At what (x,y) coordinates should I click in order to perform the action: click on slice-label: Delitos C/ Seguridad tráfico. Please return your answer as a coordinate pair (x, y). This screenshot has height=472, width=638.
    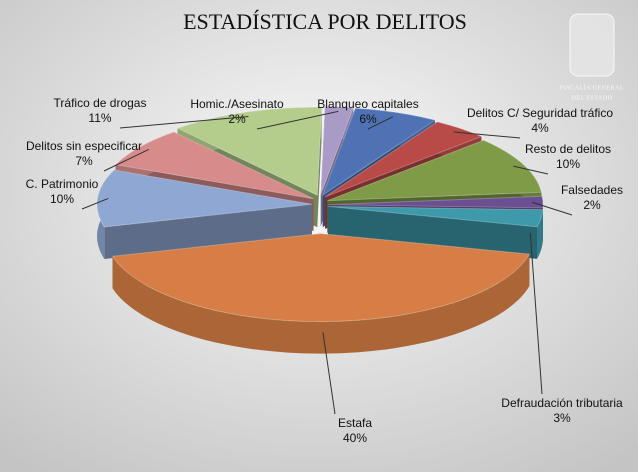
    Looking at the image, I should click on (540, 113).